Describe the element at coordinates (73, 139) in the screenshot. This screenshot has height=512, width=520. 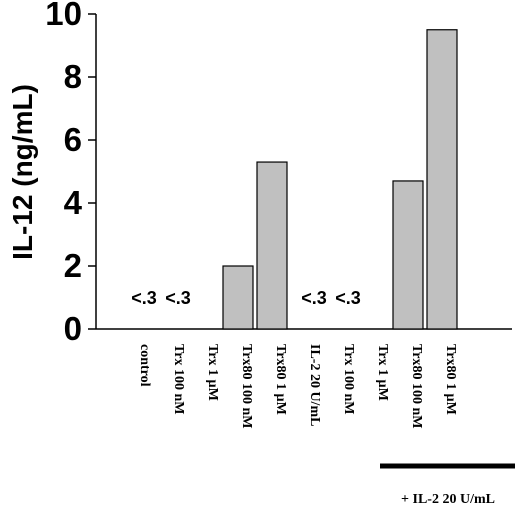
I see `y-tick-label: 6` at that location.